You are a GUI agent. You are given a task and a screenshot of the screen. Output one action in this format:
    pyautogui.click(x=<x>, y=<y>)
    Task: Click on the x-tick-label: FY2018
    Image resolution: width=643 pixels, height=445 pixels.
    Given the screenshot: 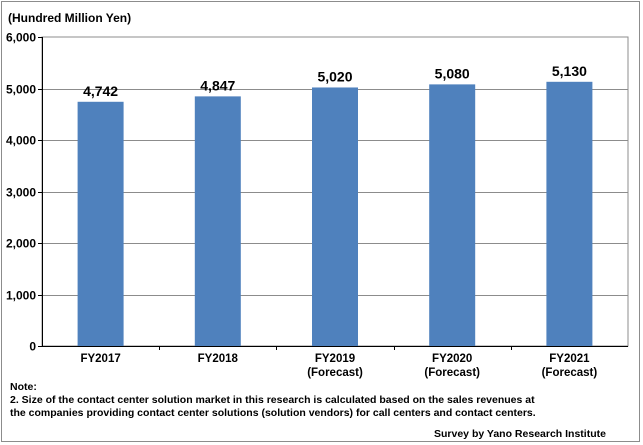 What is the action you would take?
    pyautogui.click(x=218, y=359)
    